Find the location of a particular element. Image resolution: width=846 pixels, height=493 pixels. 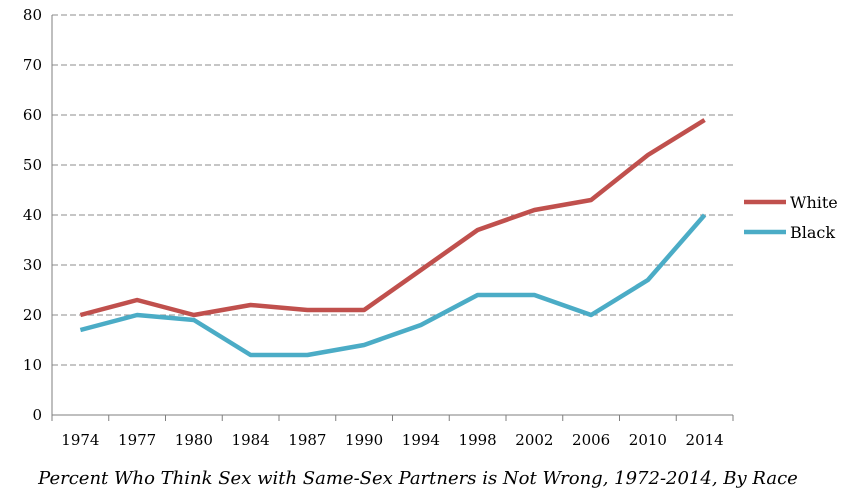

y-tick-label: 0 is located at coordinates (37, 415).